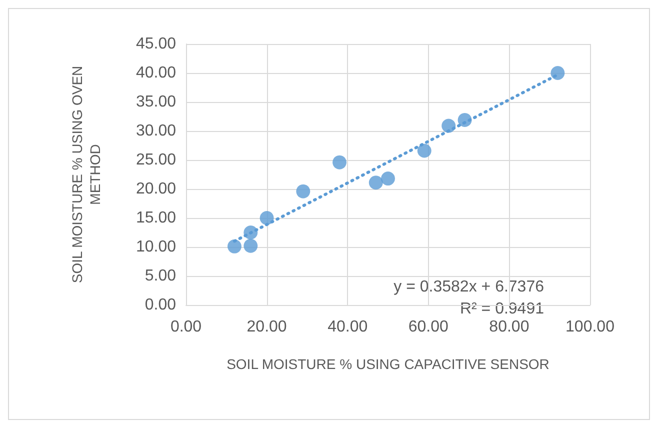  Describe the element at coordinates (156, 189) in the screenshot. I see `y-tick-label: 20.00` at that location.